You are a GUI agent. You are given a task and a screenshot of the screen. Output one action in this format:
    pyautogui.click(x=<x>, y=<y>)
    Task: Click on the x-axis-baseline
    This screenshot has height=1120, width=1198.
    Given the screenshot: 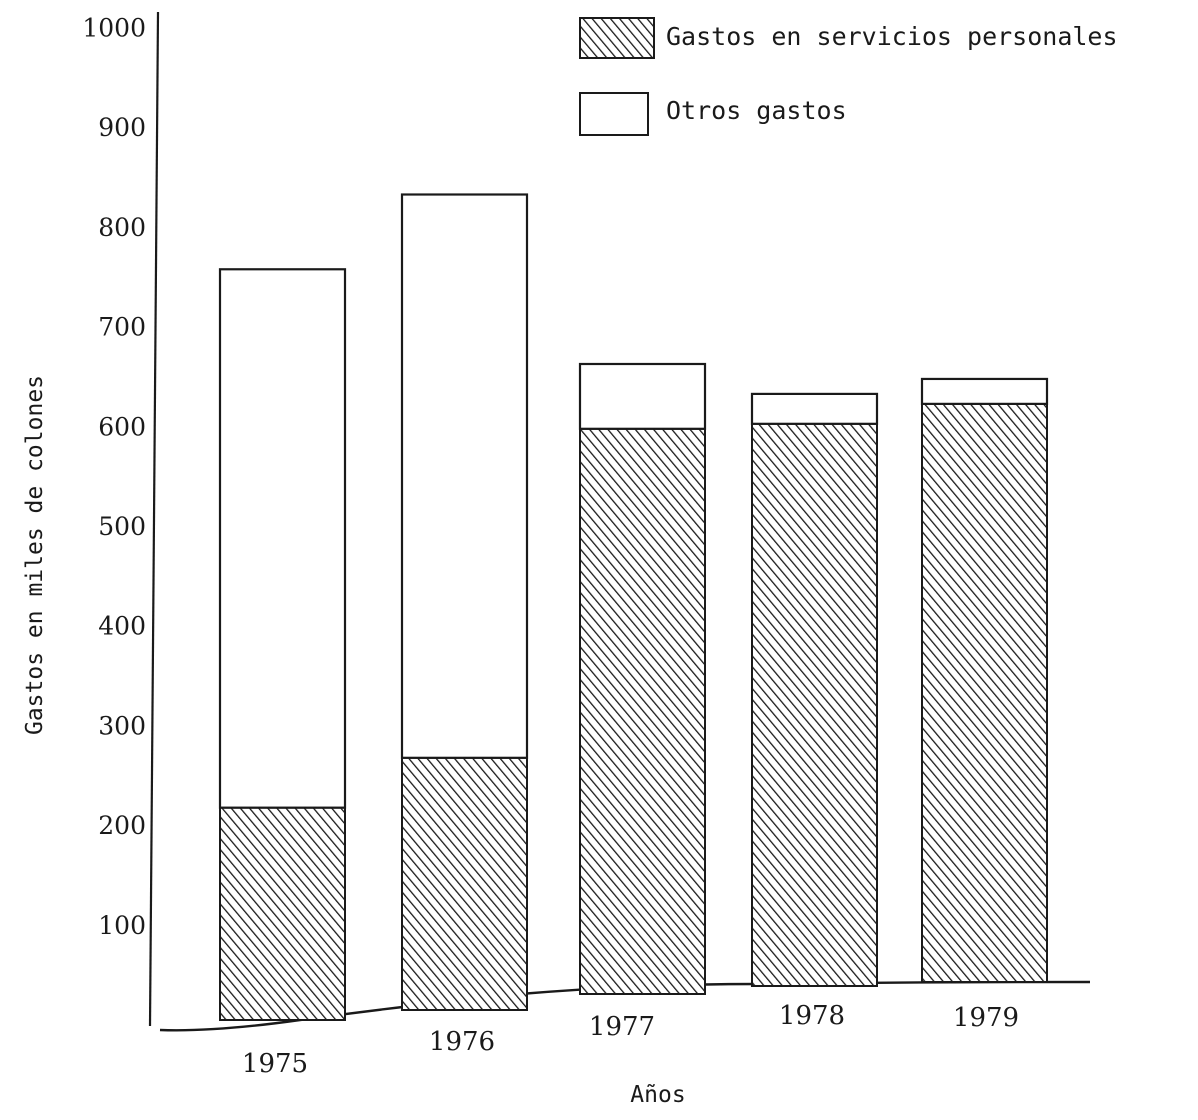 What is the action you would take?
    pyautogui.click(x=625, y=1006)
    